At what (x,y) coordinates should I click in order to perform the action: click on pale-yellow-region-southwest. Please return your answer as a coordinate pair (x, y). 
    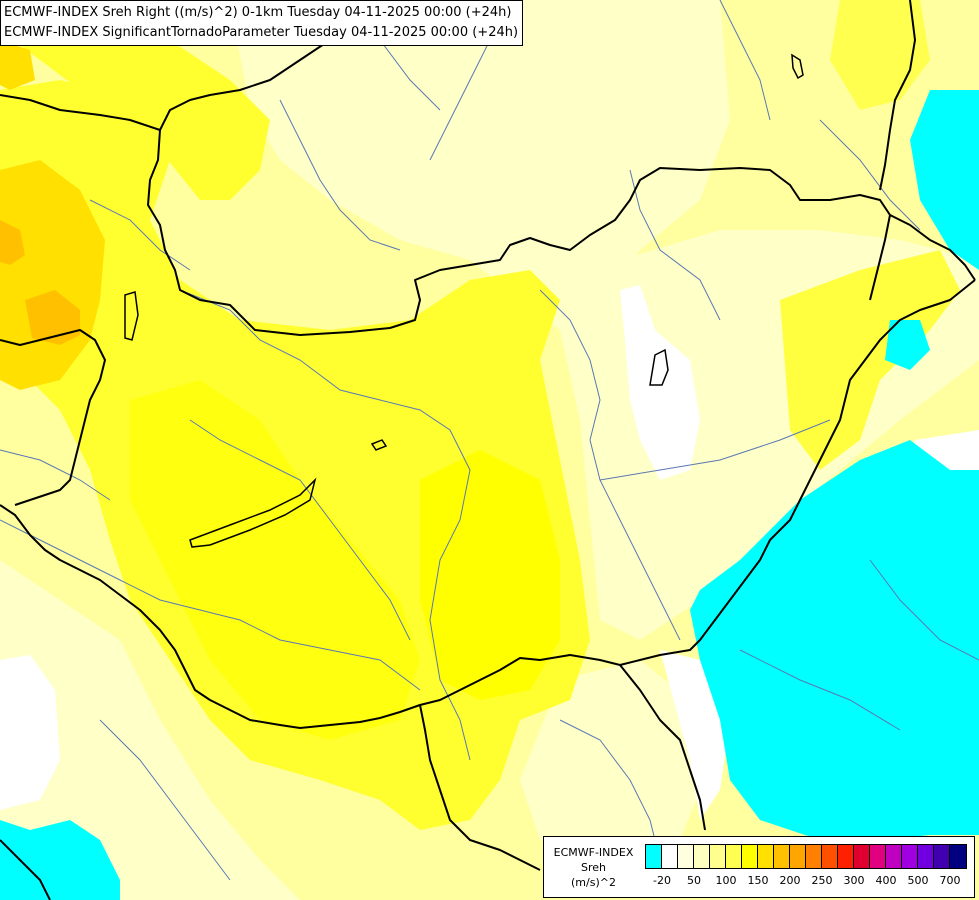
    Looking at the image, I should click on (150, 730).